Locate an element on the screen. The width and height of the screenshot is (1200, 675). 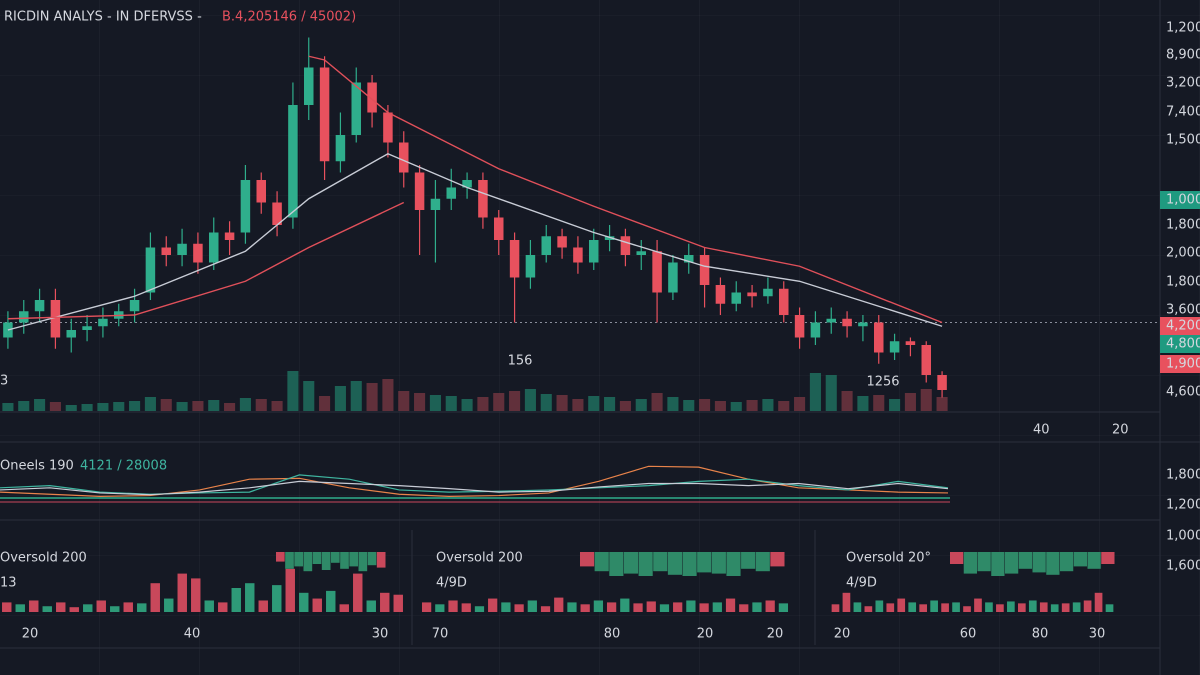
price-axis-label: 1,000 is located at coordinates (1183, 200).